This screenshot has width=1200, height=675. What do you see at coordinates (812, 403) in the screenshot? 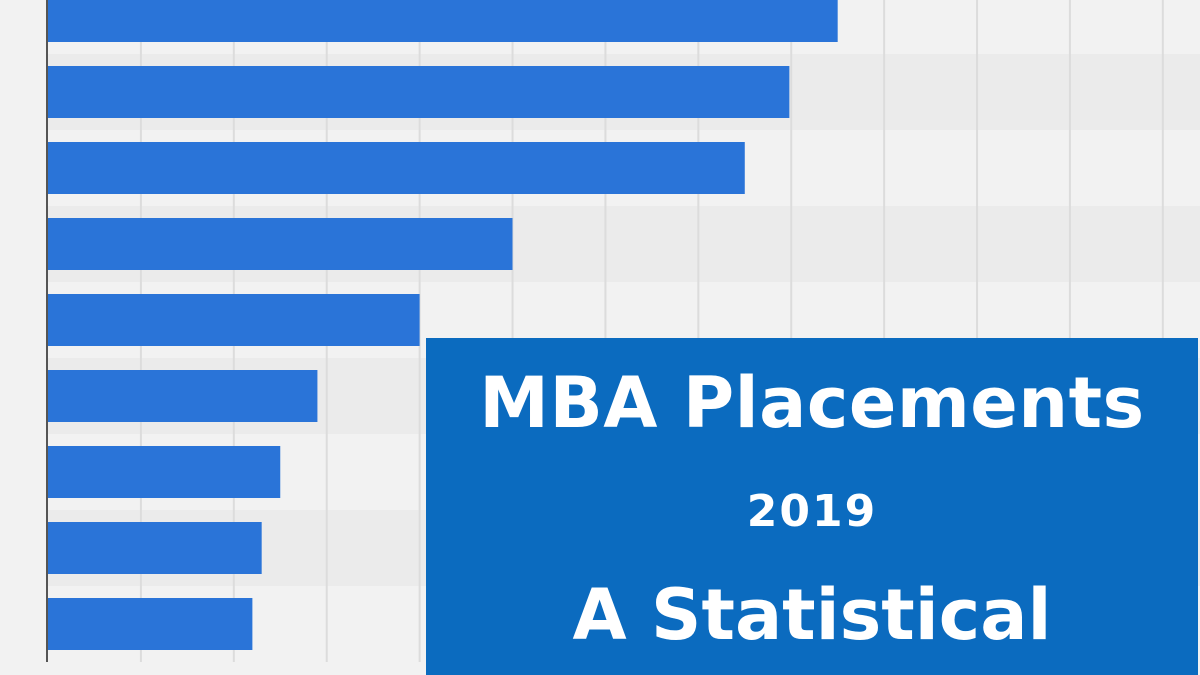
I see `overlay-title: MBA Placements` at bounding box center [812, 403].